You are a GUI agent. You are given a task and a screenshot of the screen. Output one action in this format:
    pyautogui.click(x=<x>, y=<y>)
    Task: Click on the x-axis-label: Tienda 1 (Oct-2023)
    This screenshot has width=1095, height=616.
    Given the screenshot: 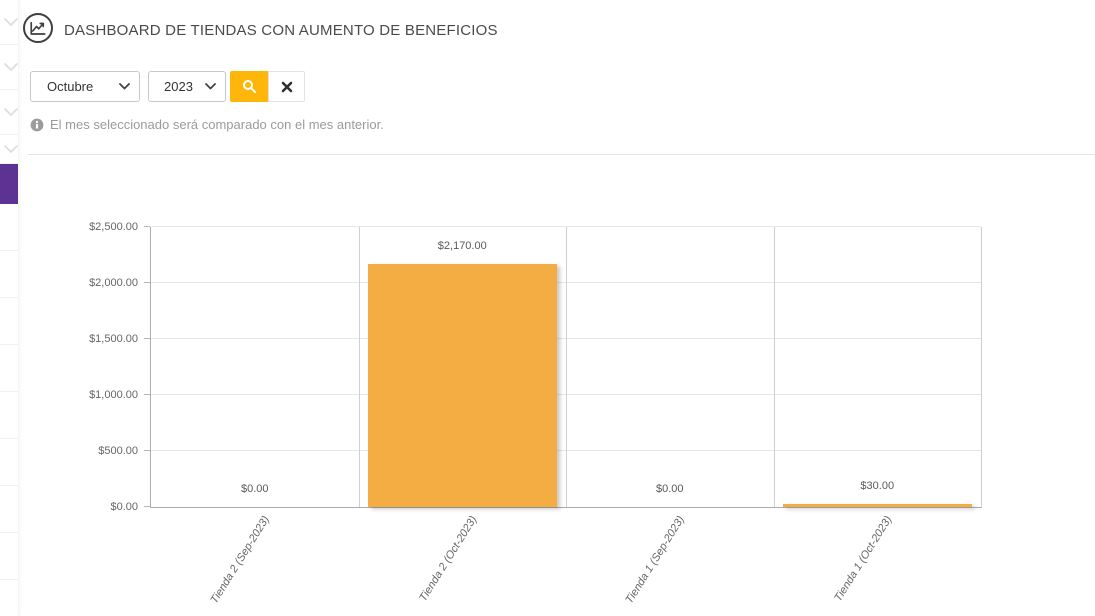 What is the action you would take?
    pyautogui.click(x=863, y=559)
    